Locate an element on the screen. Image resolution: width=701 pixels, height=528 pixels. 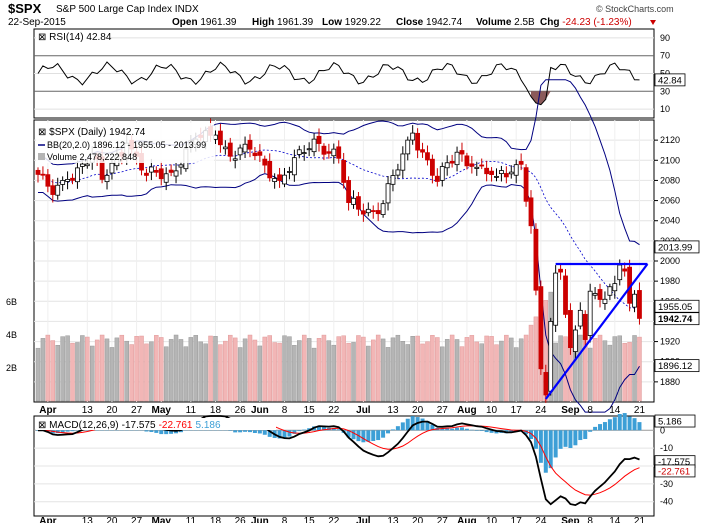
stat-chg: Chg -24.23 (-1.23%) is located at coordinates (586, 22).